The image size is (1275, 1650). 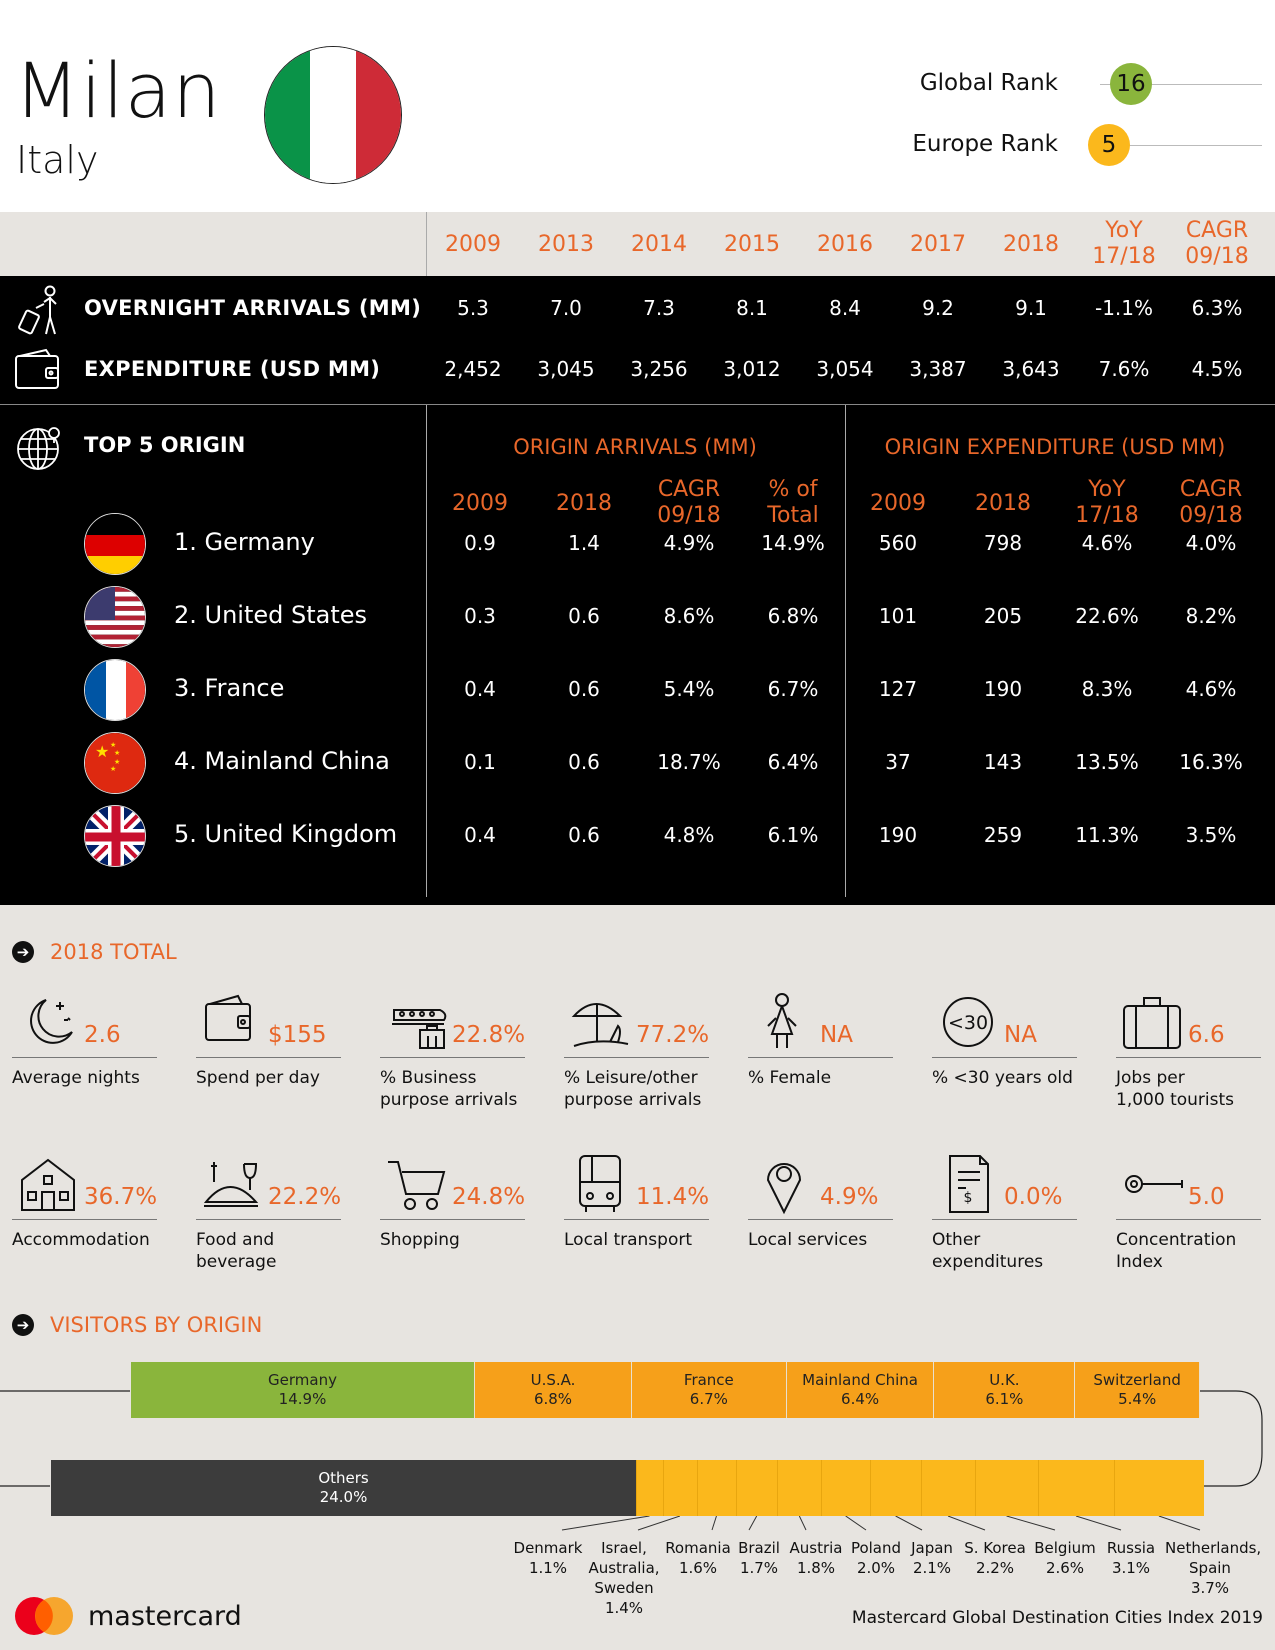 I want to click on bus-icon, so click(x=600, y=1184).